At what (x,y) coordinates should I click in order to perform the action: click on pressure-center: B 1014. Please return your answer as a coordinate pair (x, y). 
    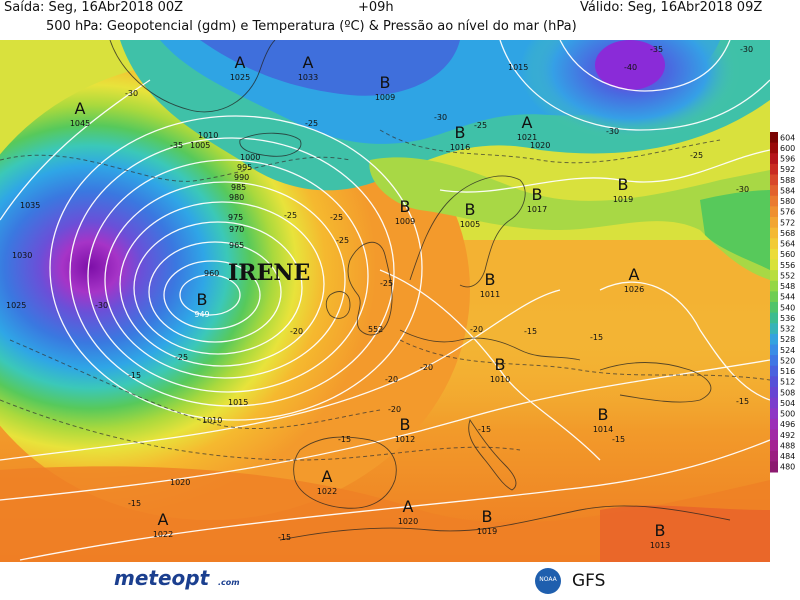
    Looking at the image, I should click on (603, 419).